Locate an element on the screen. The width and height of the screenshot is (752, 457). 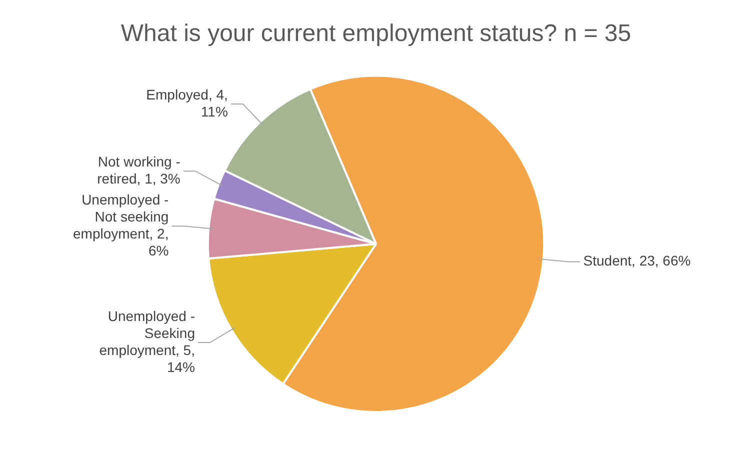
slice-label: Student, 23, 66% is located at coordinates (637, 260).